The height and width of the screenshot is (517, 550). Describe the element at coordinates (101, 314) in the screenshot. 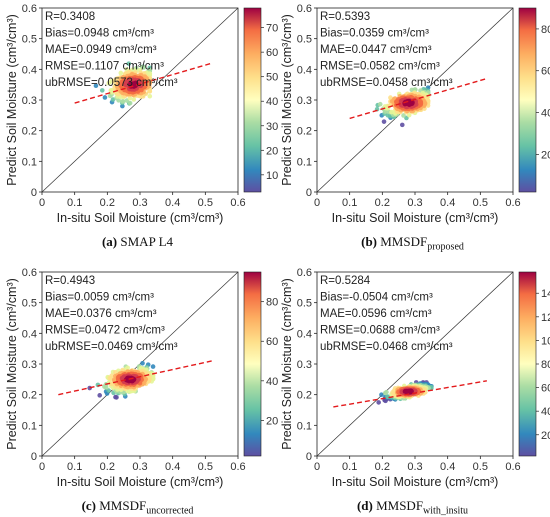

I see `stats-text: MAE=0.0376 cm³/cm³` at that location.